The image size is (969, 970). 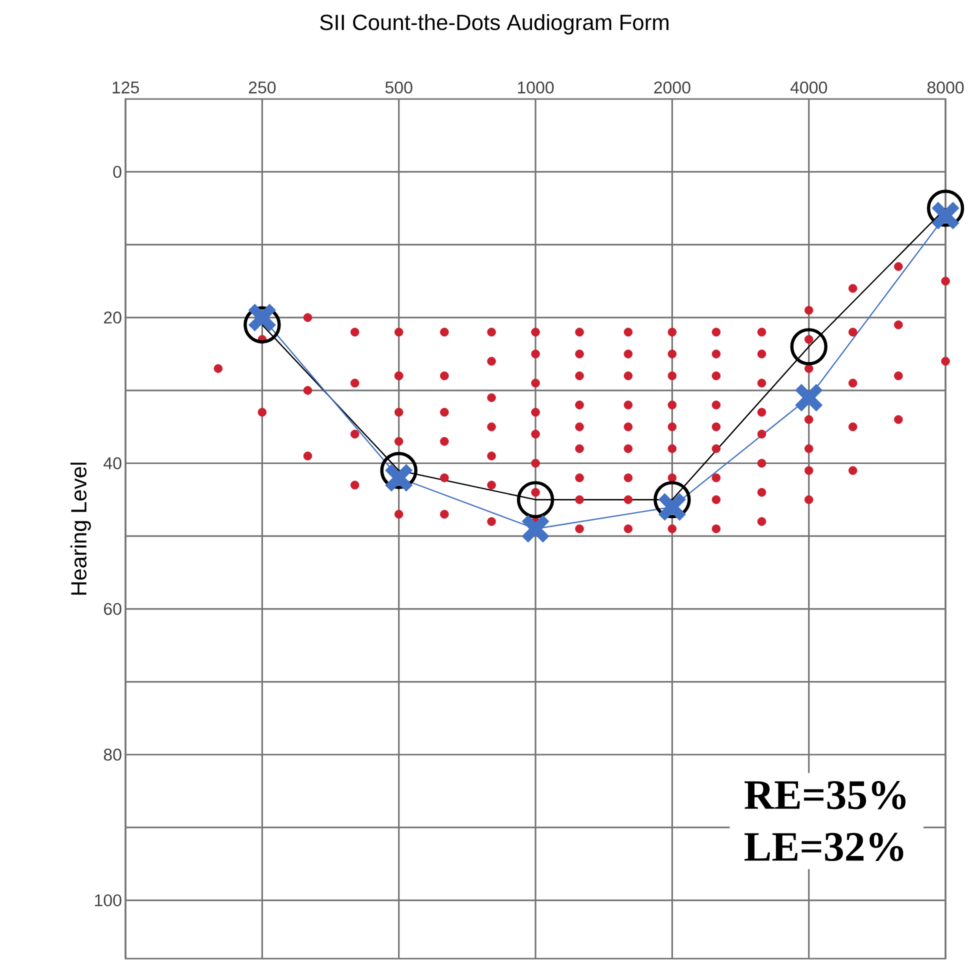 I want to click on y-tick-label: 40, so click(x=113, y=463).